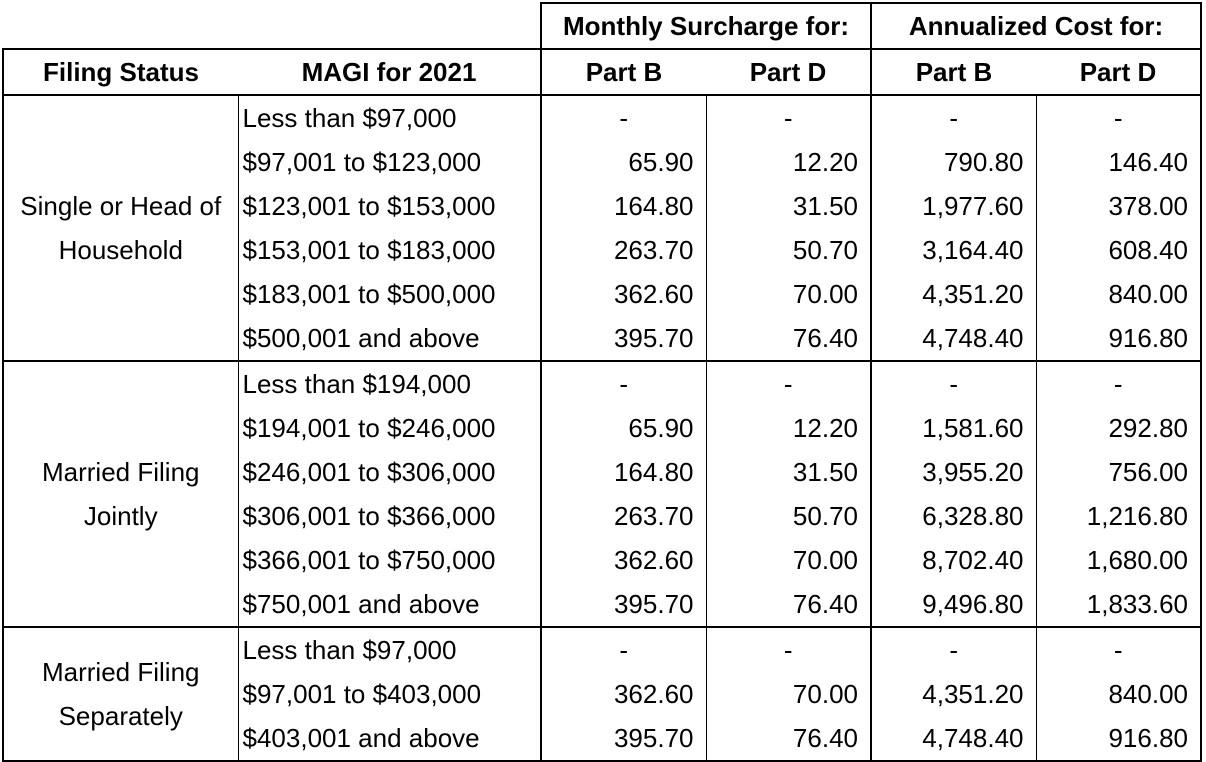  Describe the element at coordinates (953, 428) in the screenshot. I see `annual-part-b-cell: 1,581.60` at that location.